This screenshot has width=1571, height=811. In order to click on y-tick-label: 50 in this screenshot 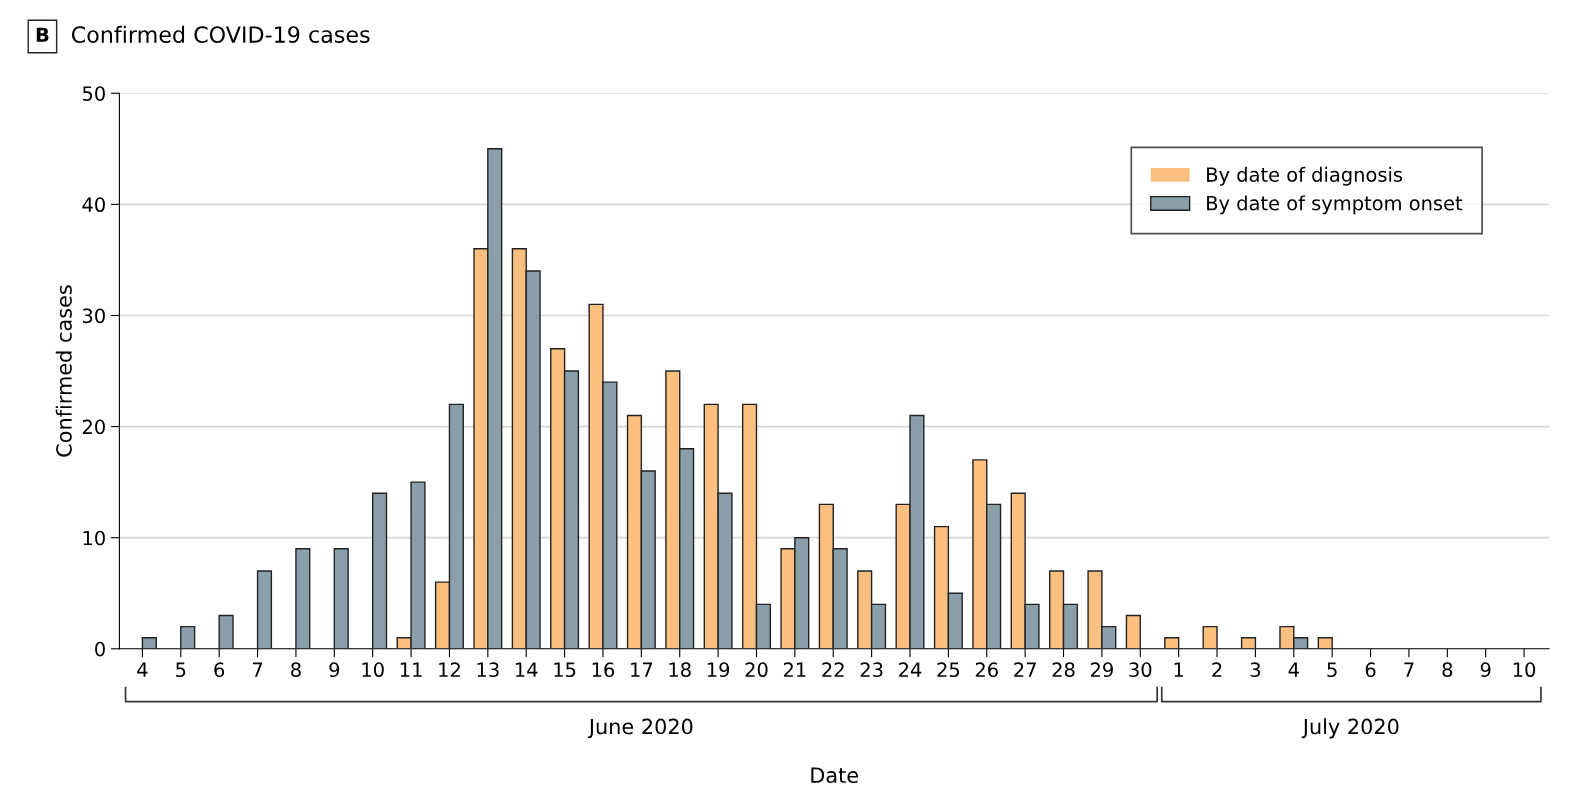, I will do `click(93, 93)`.